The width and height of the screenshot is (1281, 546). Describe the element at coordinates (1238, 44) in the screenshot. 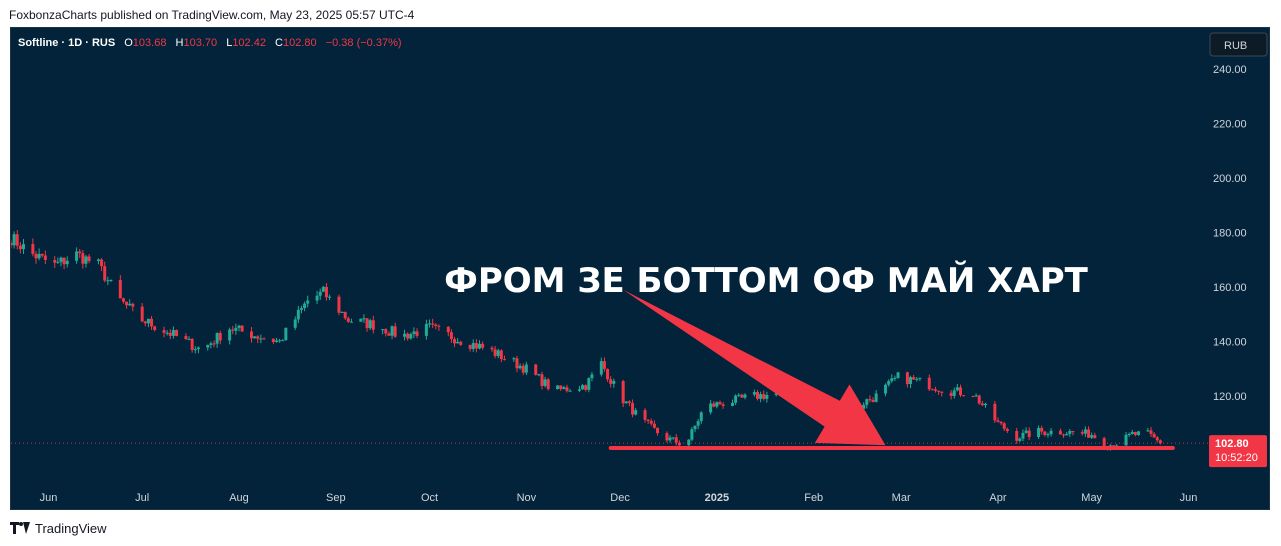

I see `currency-button: RUB` at that location.